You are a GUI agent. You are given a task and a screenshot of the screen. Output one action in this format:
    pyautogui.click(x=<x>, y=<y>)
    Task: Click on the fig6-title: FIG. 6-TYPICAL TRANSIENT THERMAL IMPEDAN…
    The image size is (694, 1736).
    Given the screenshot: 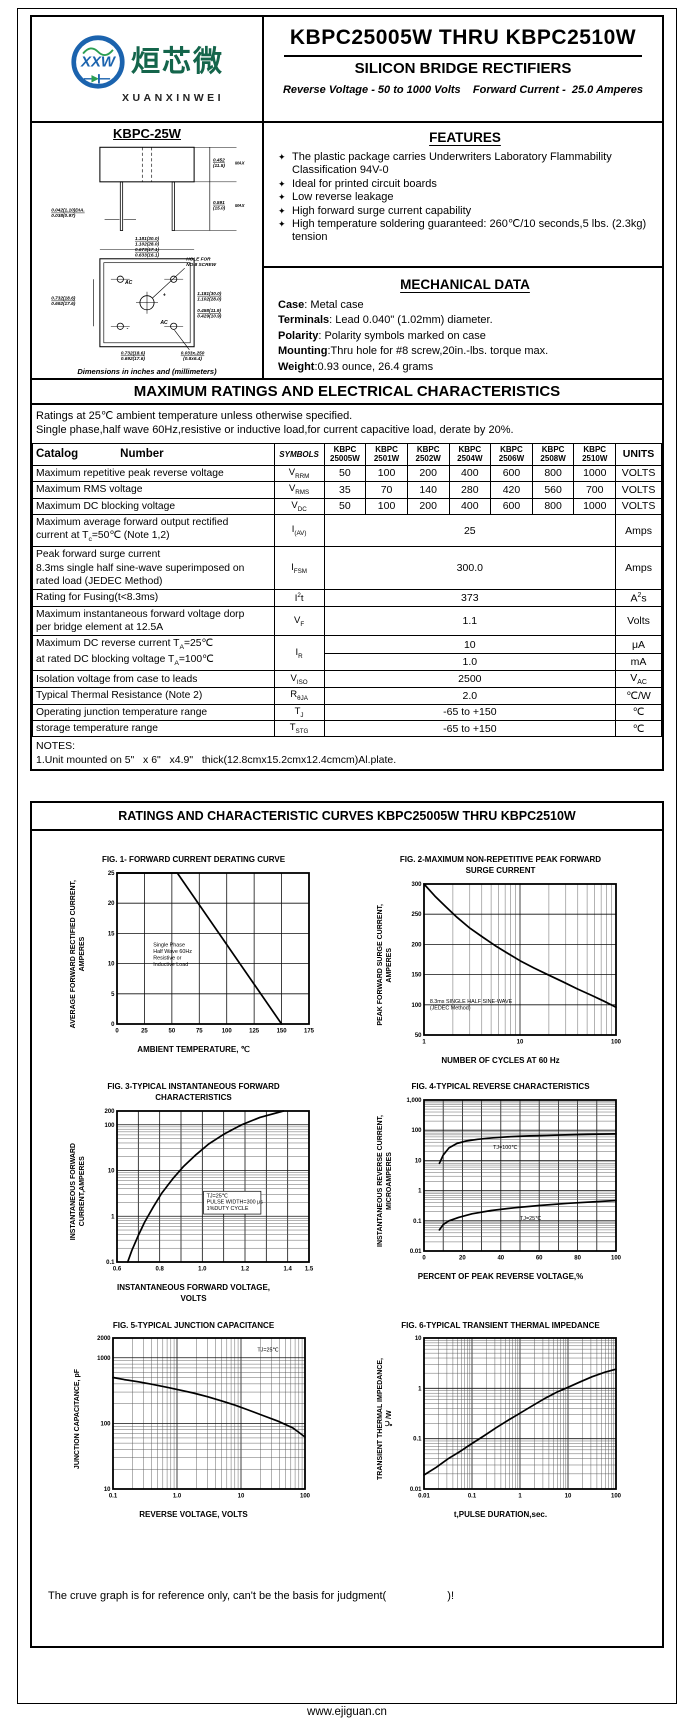 What is the action you would take?
    pyautogui.click(x=500, y=1325)
    